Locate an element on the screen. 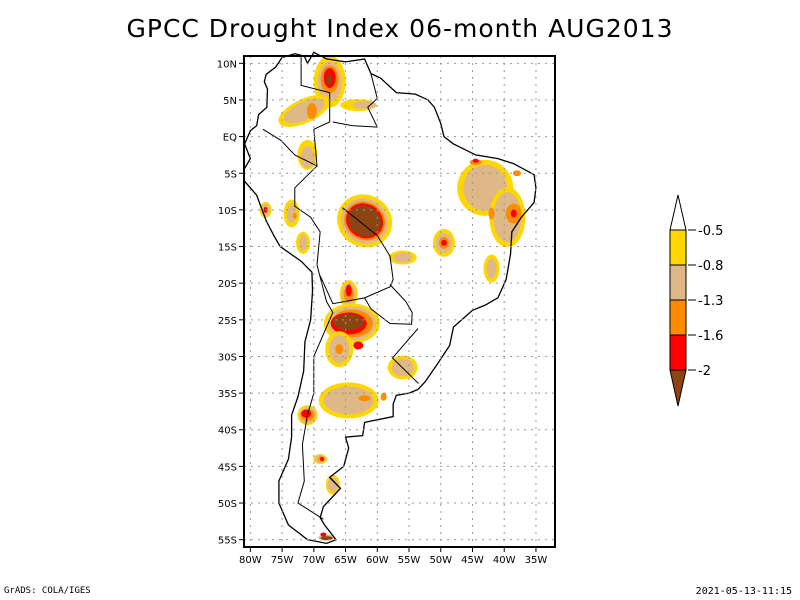 The width and height of the screenshot is (800, 600). x-axis: 80W 75W 70W 65W 60W 55W 50W 45W 40W 35W is located at coordinates (393, 556).